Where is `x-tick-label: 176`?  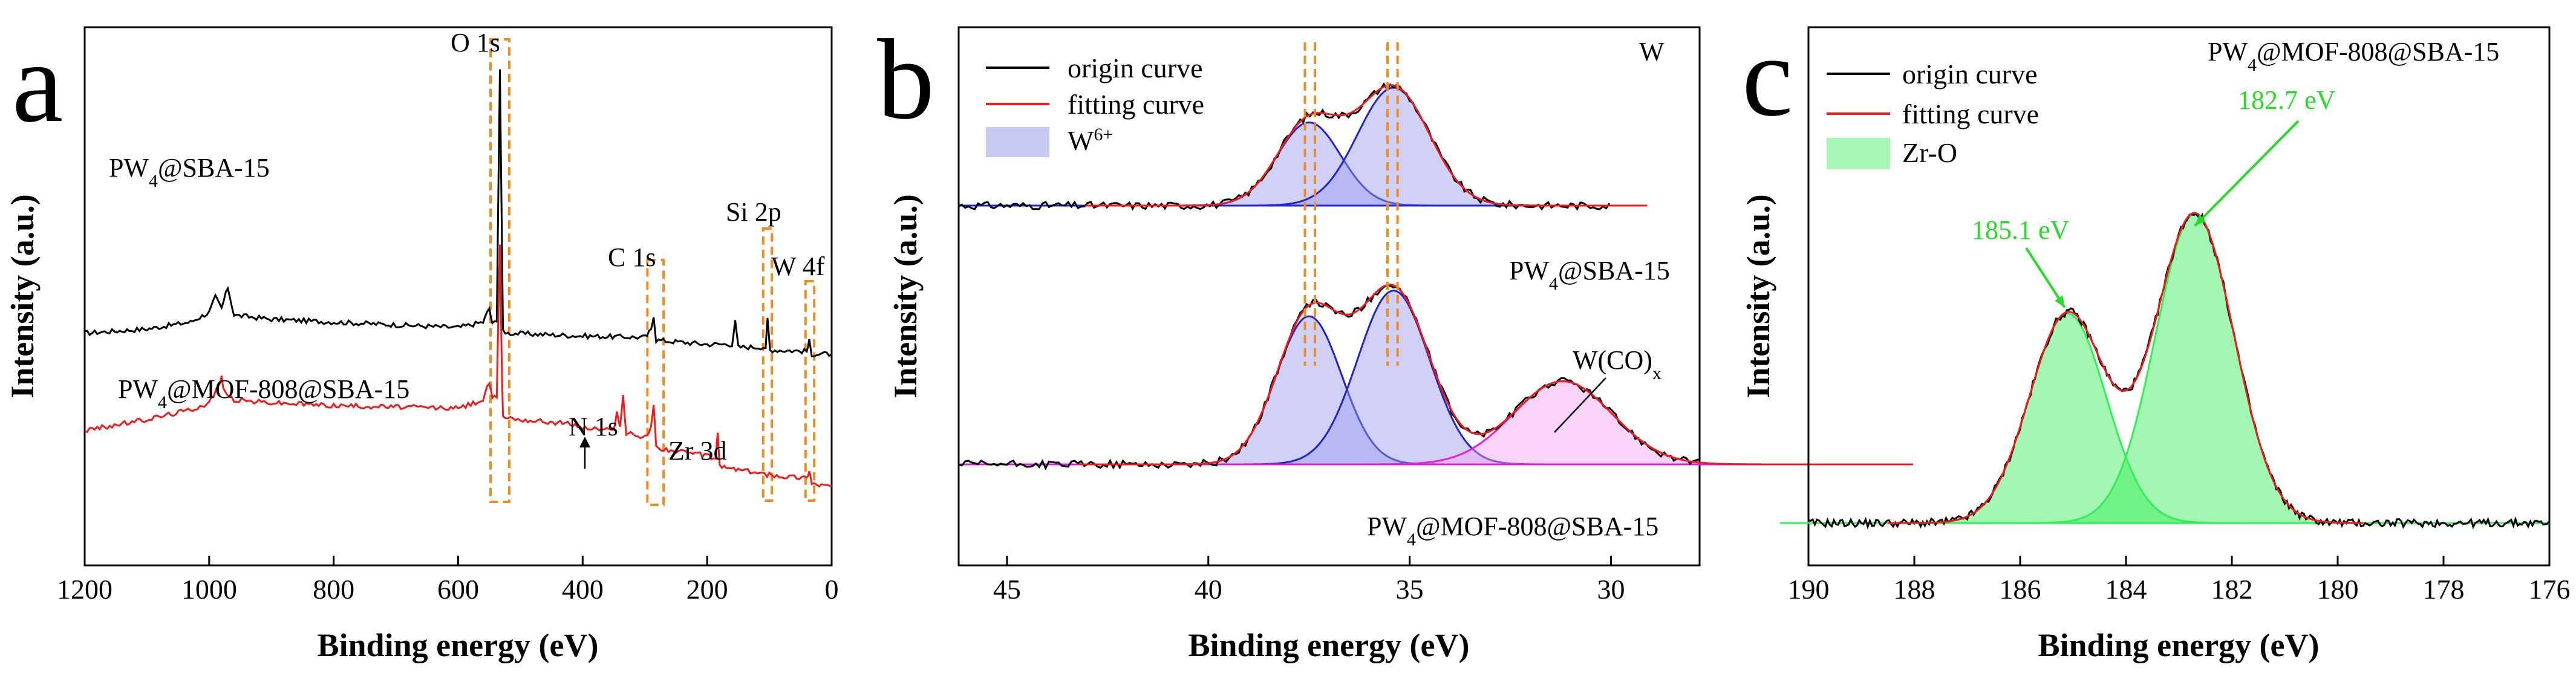 x-tick-label: 176 is located at coordinates (2550, 589).